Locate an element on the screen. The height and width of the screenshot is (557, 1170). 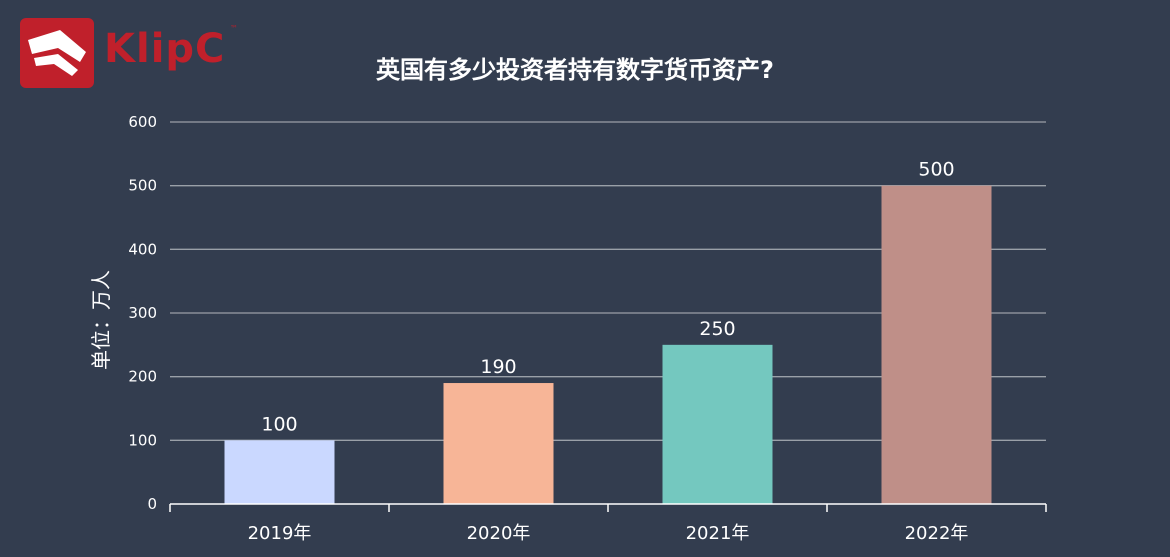
data-label: 250 is located at coordinates (717, 329).